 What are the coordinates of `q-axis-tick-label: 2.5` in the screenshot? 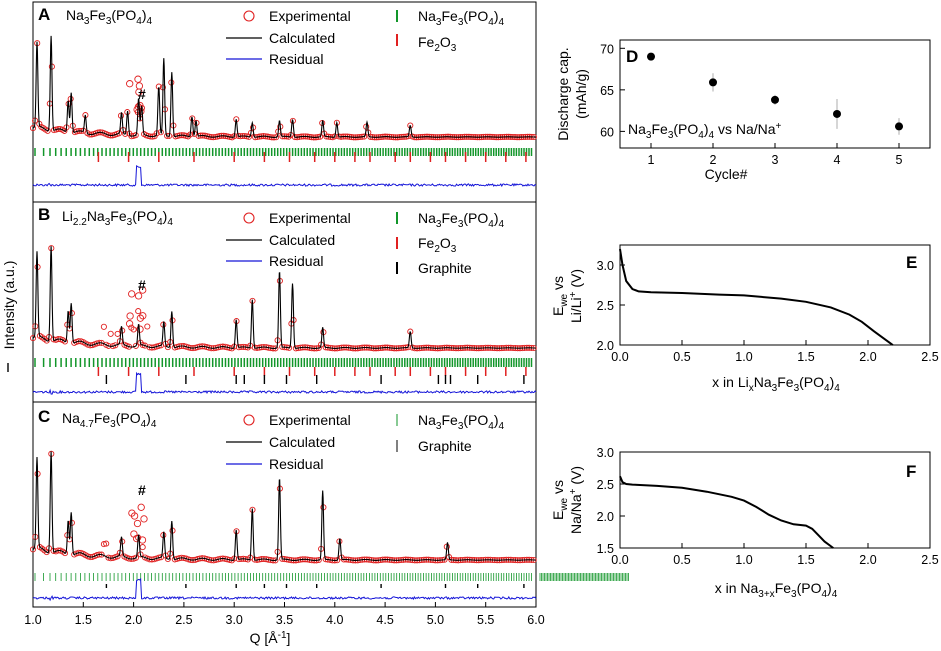 It's located at (183, 620).